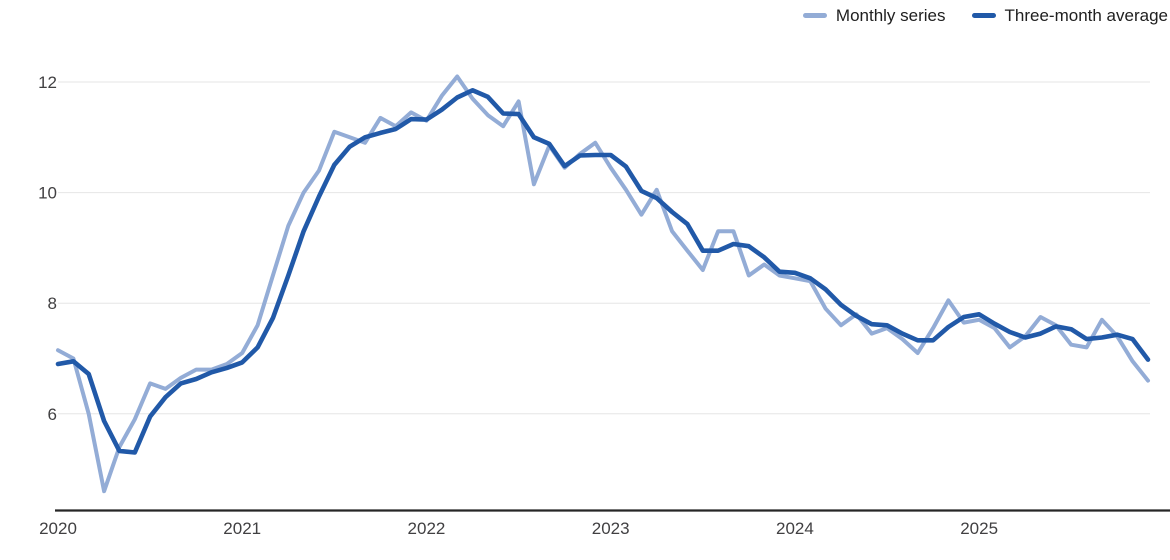 The height and width of the screenshot is (560, 1170). I want to click on legend-label-three-month-average: Three-month average, so click(1086, 15).